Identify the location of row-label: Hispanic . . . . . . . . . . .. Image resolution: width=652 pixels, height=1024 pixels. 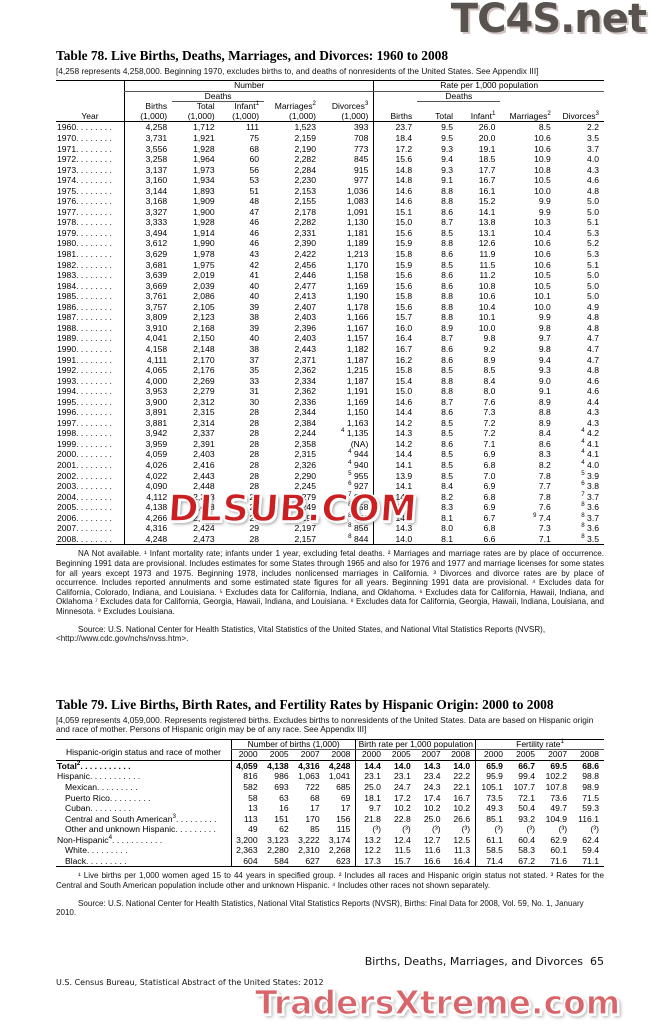
(99, 776).